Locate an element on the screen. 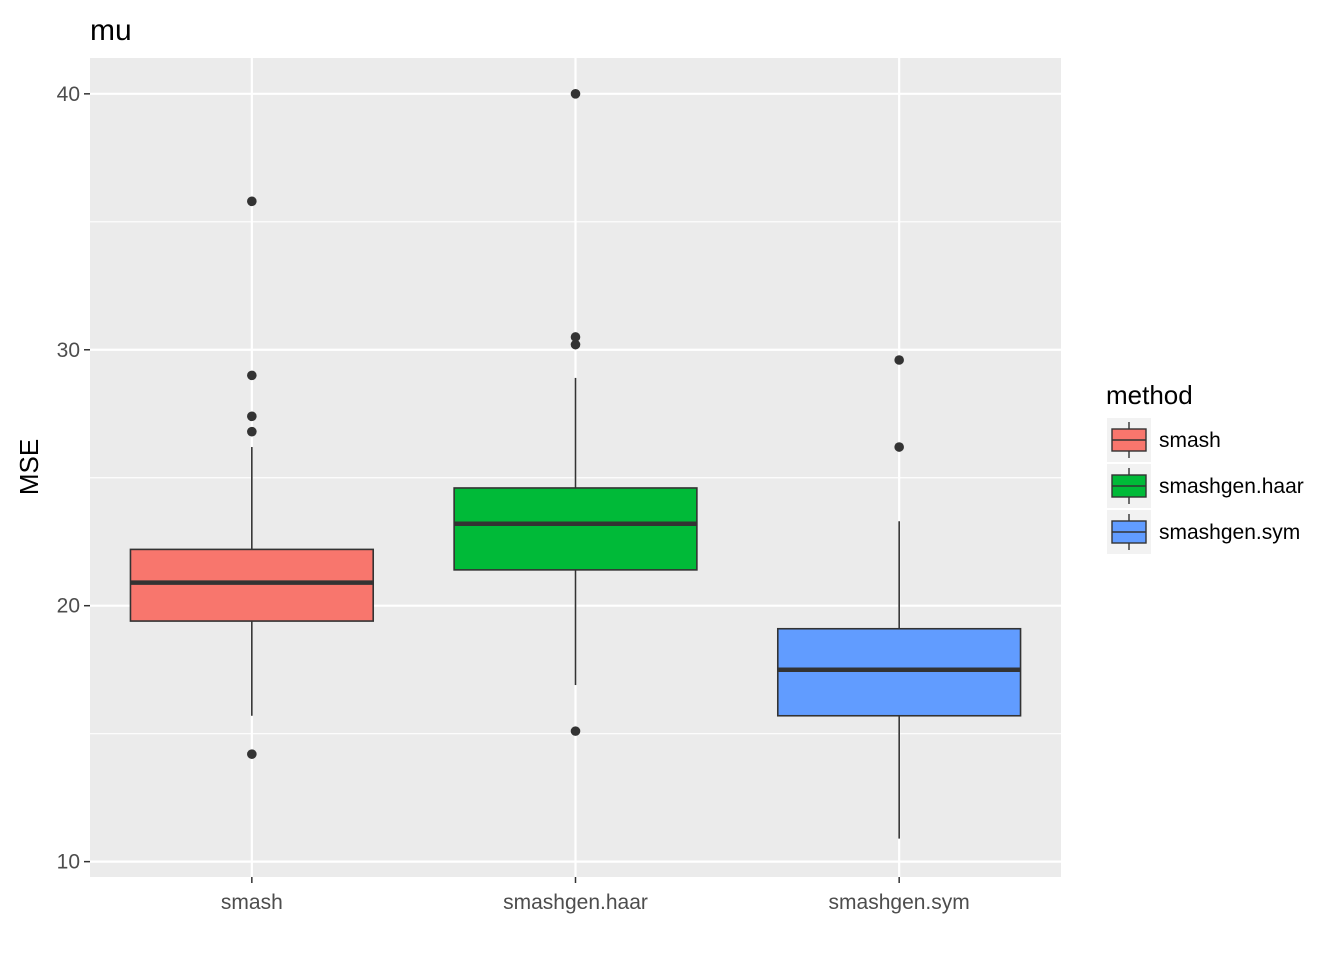 The height and width of the screenshot is (960, 1344). legend-item-smash: smash is located at coordinates (1164, 440).